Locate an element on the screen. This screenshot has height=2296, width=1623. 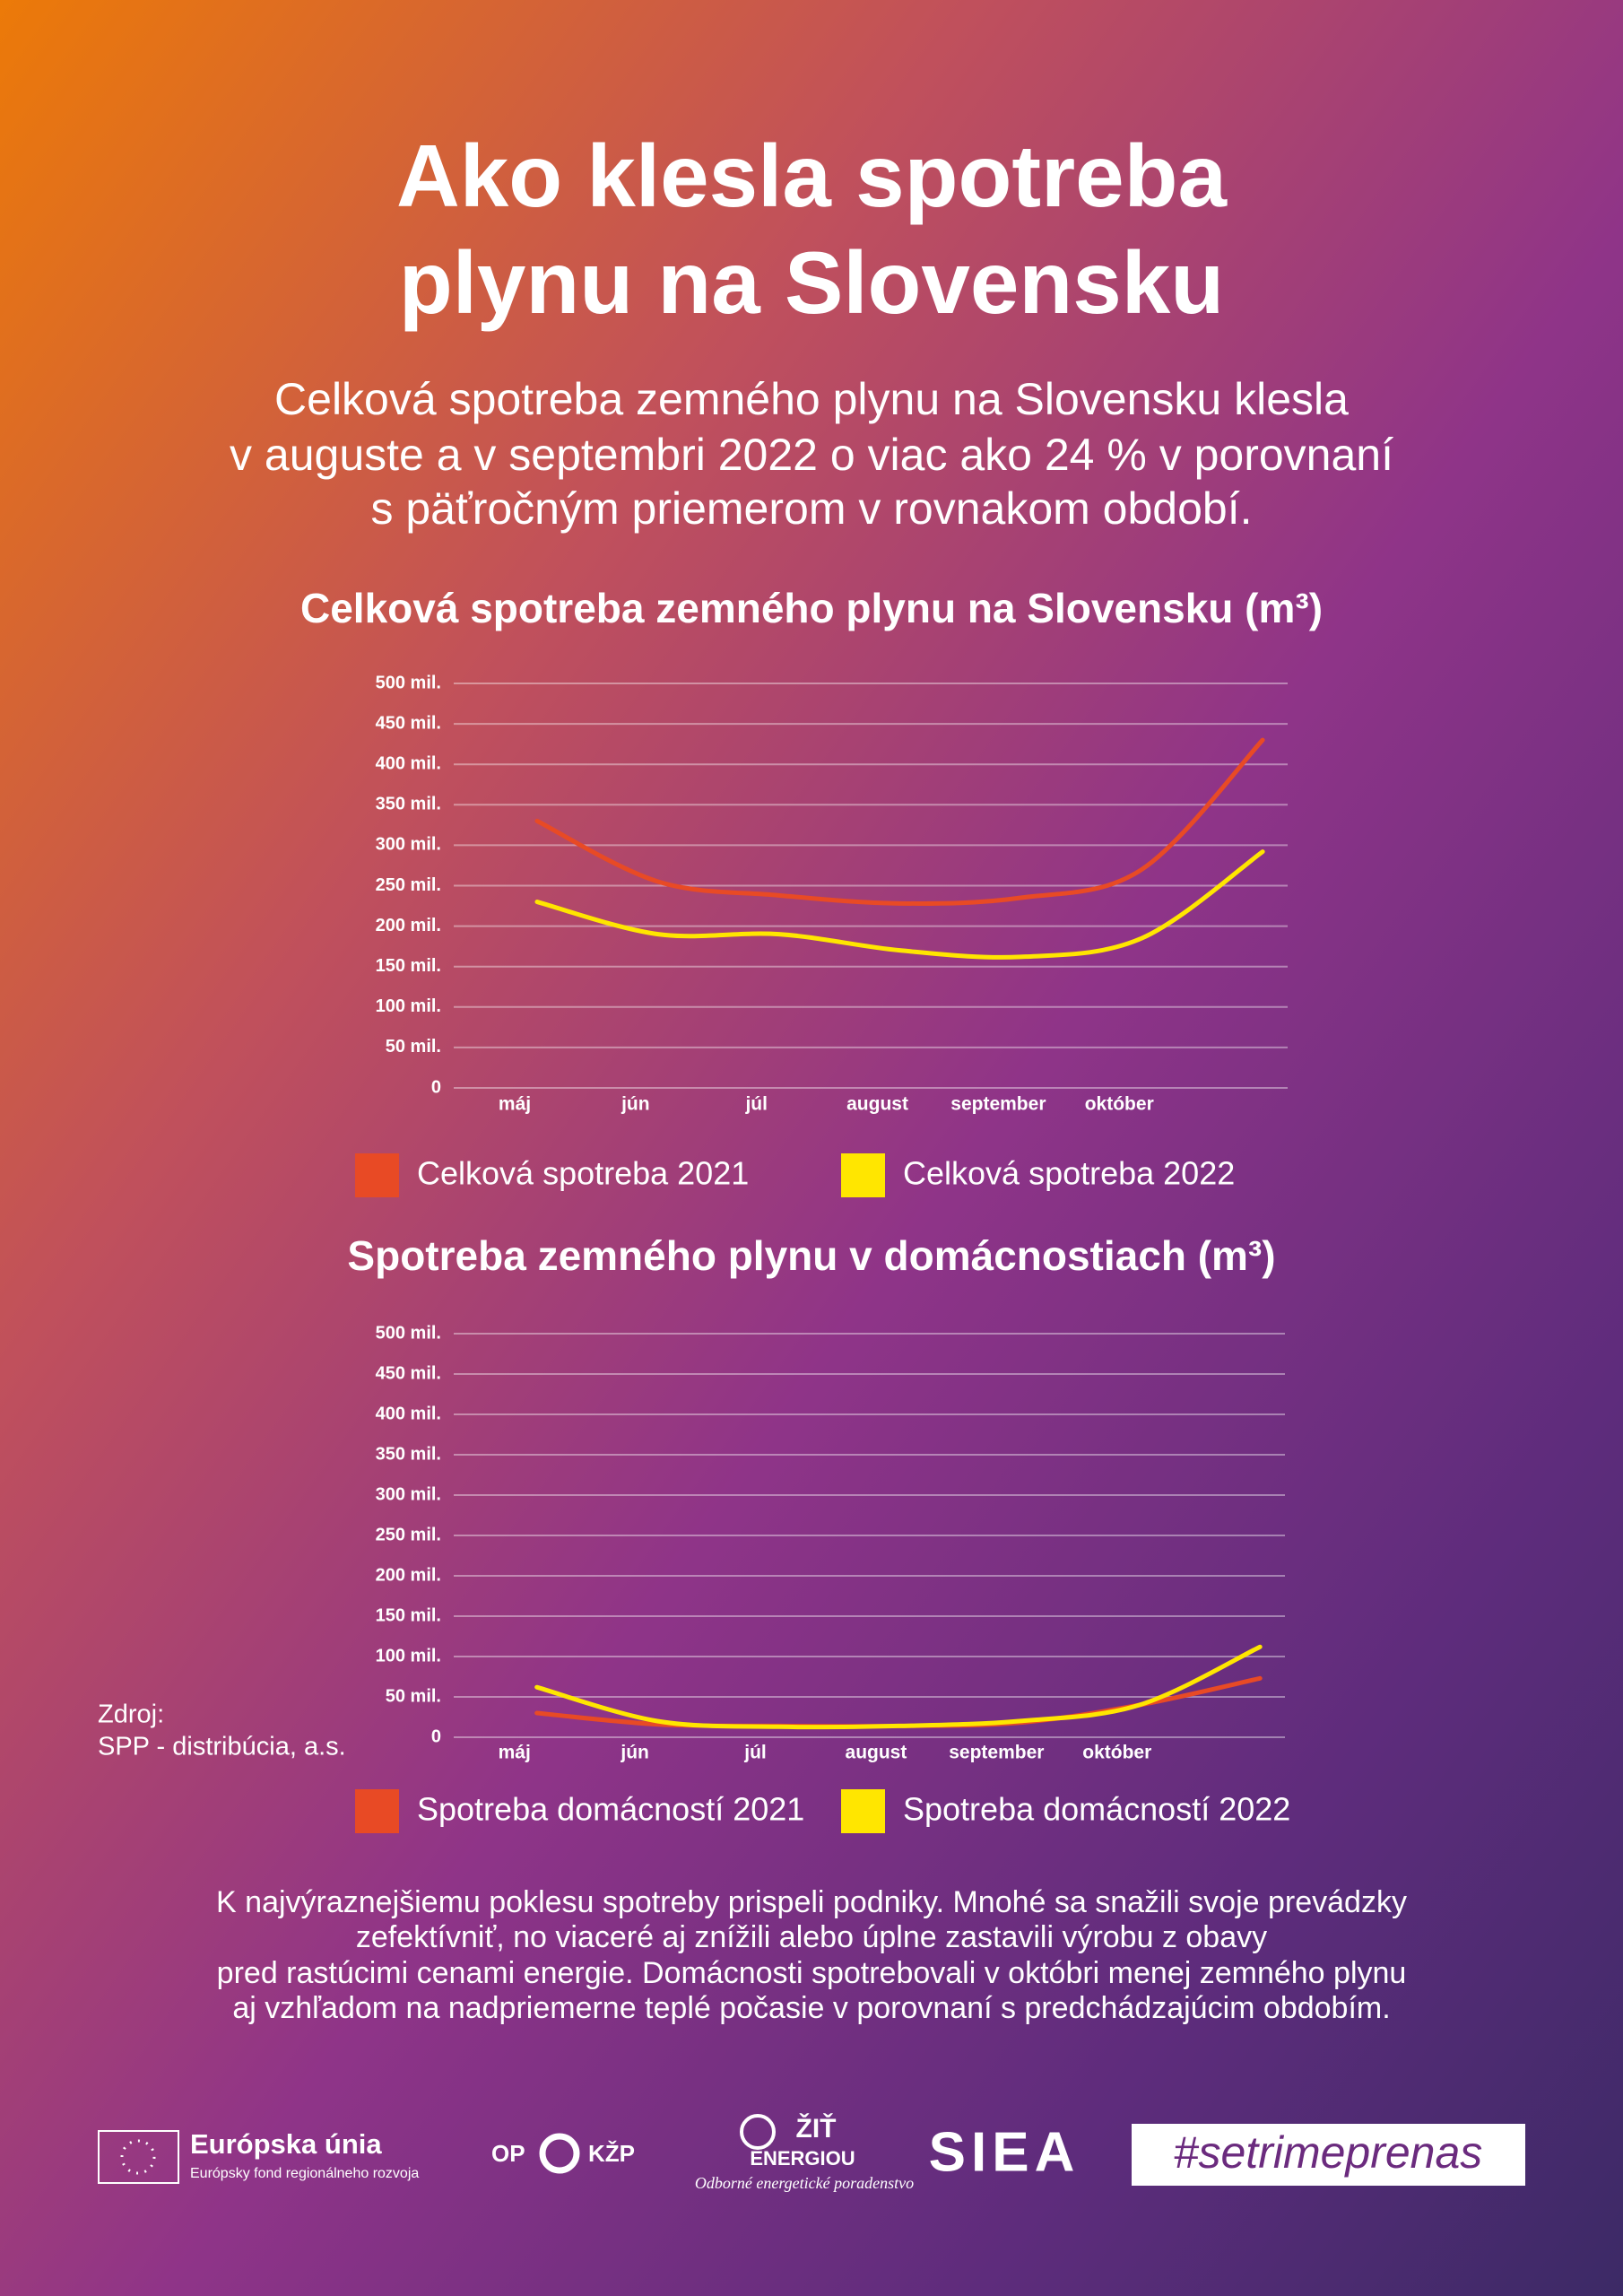
op-icon is located at coordinates (559, 2153).